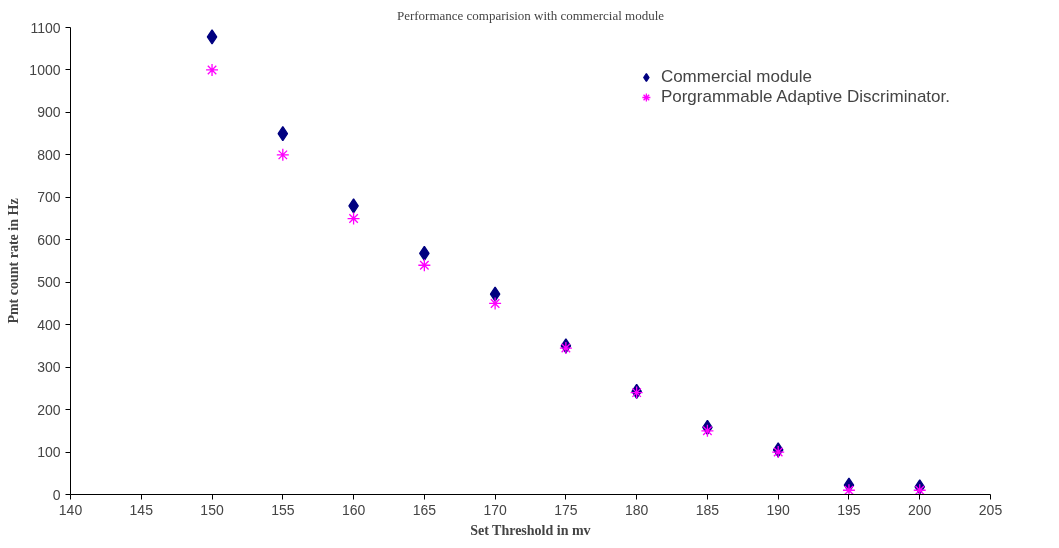 Image resolution: width=1059 pixels, height=548 pixels. I want to click on x-tick-label: 140, so click(70, 509).